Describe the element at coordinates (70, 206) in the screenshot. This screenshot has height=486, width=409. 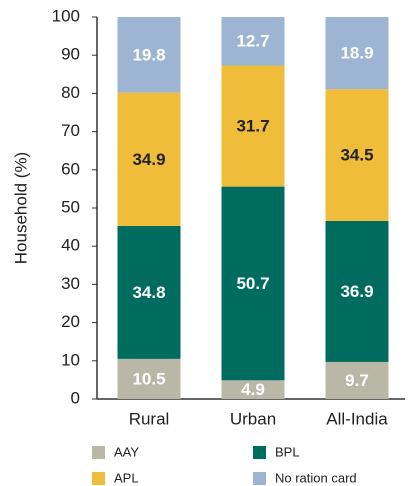
I see `y-tick-label: 50` at that location.